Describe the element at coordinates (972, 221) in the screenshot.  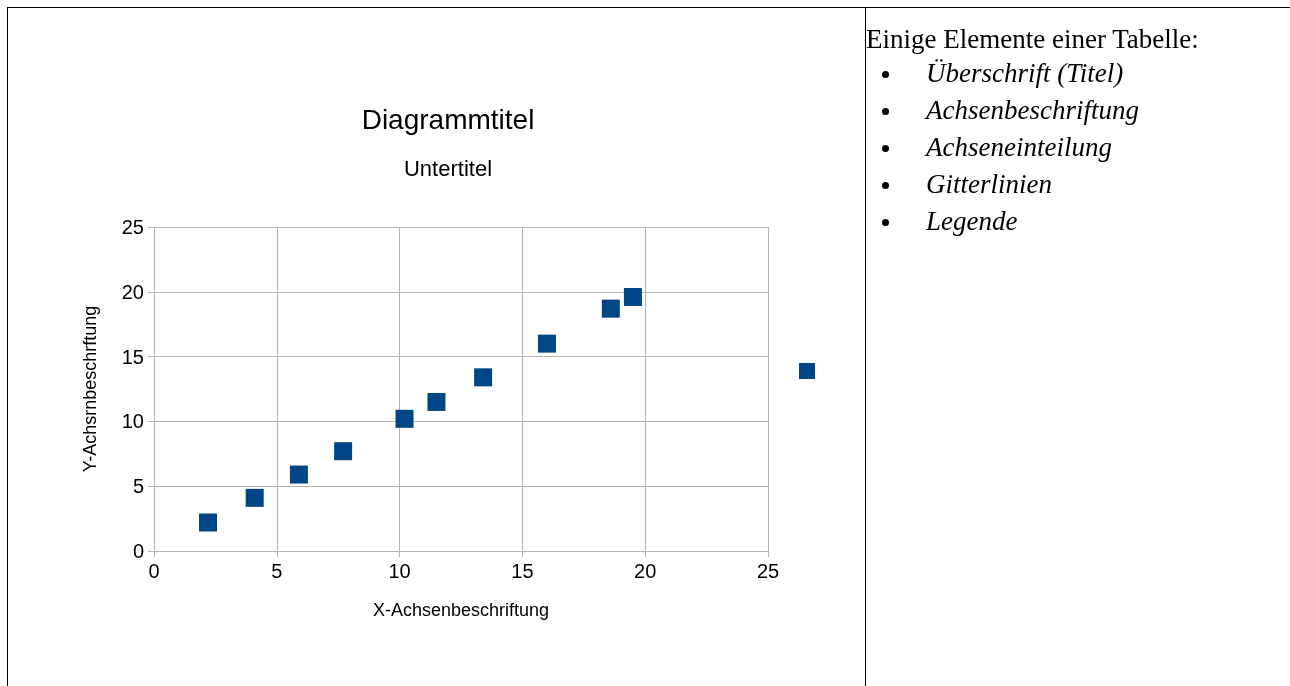
I see `text: Legende` at that location.